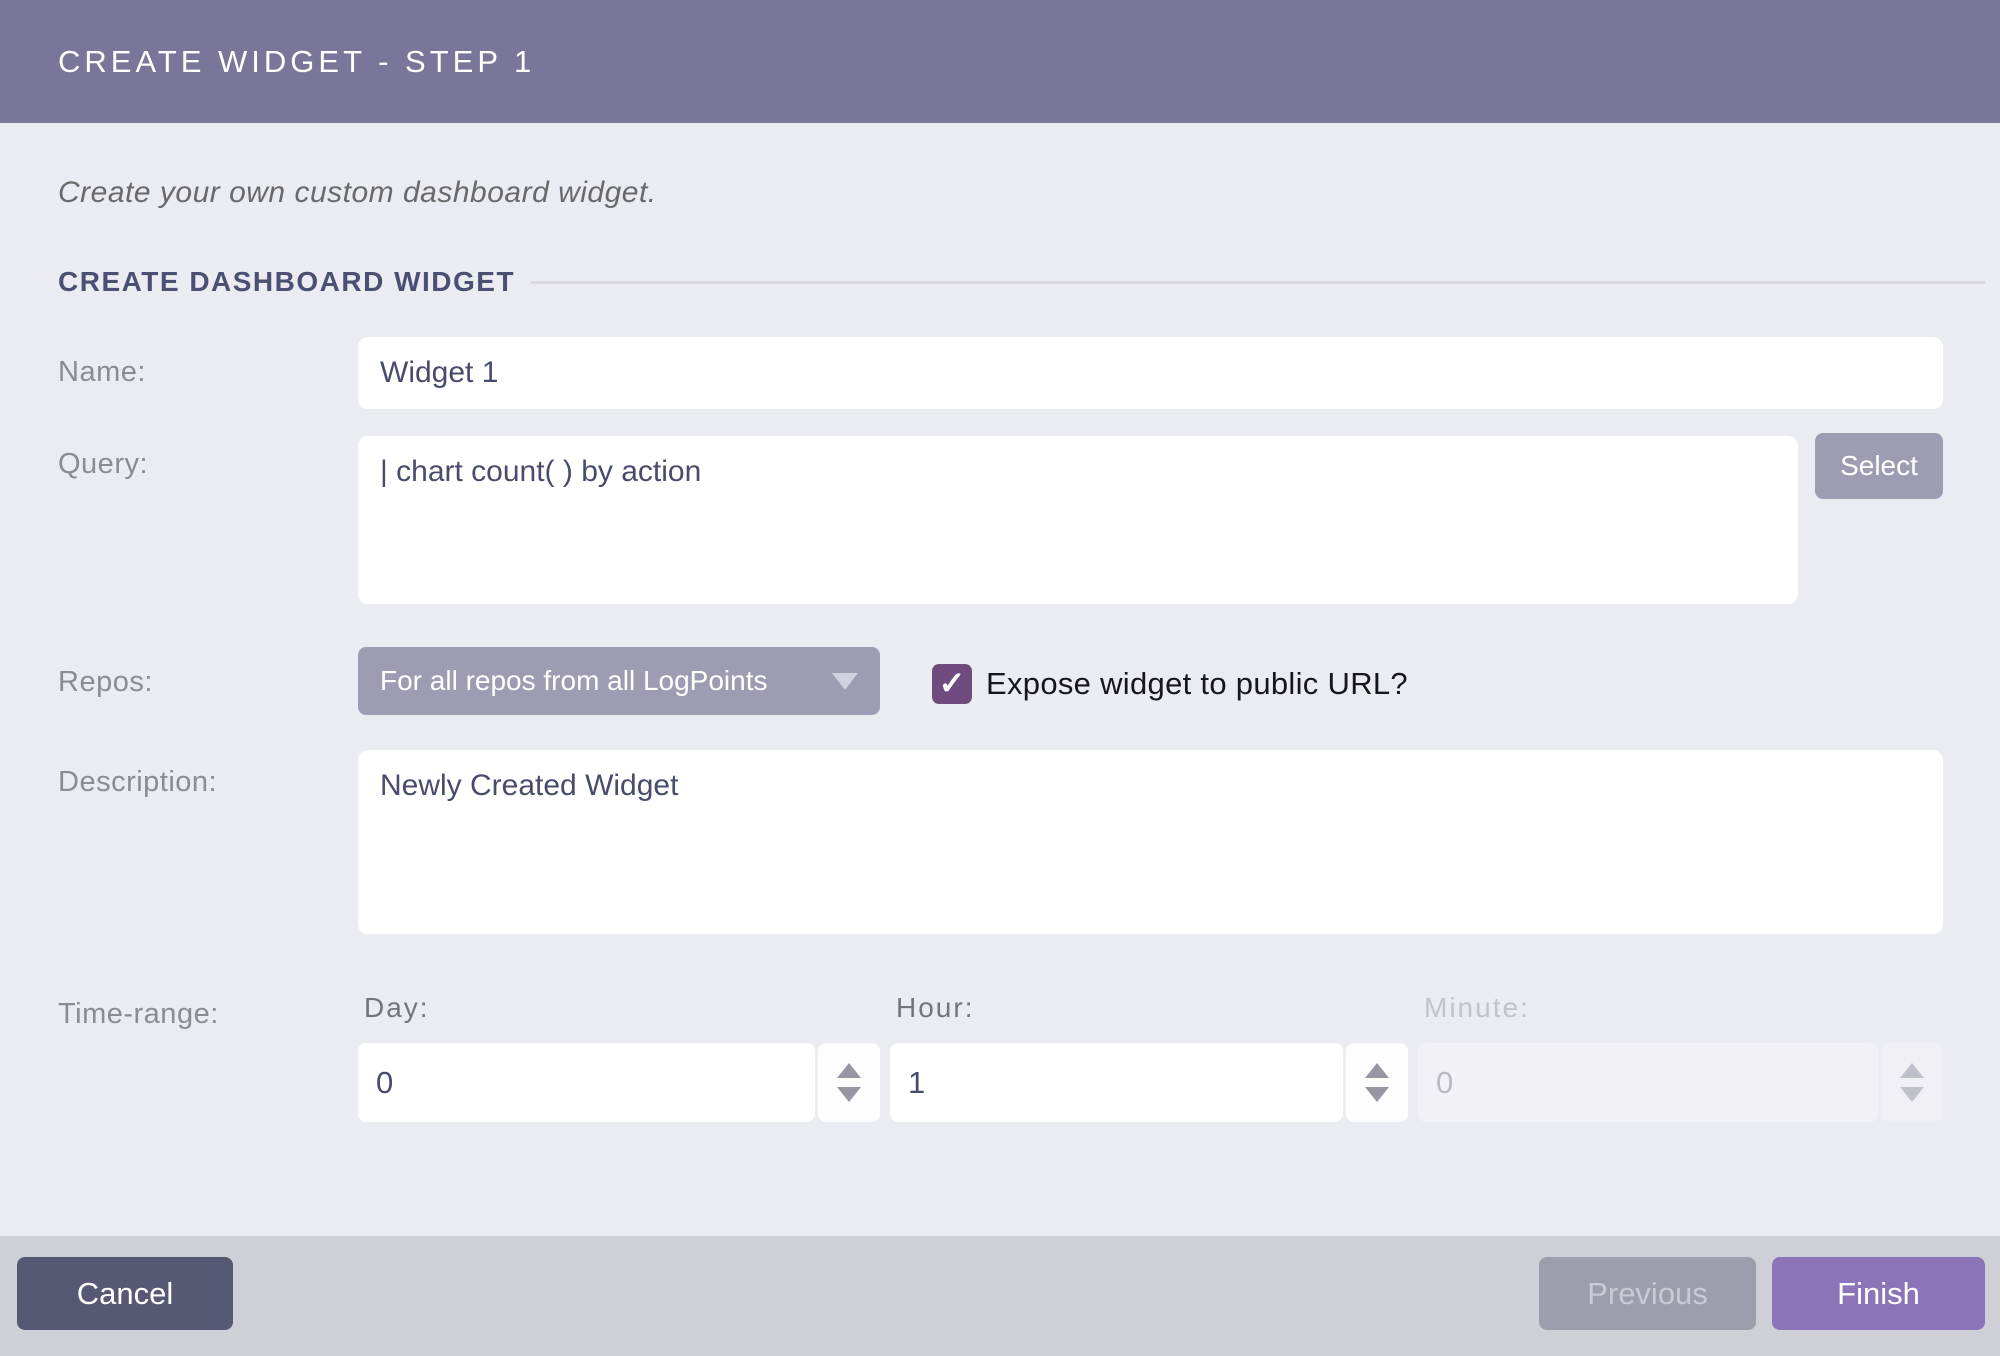 Image resolution: width=2000 pixels, height=1356 pixels. I want to click on query-textarea, so click(1078, 520).